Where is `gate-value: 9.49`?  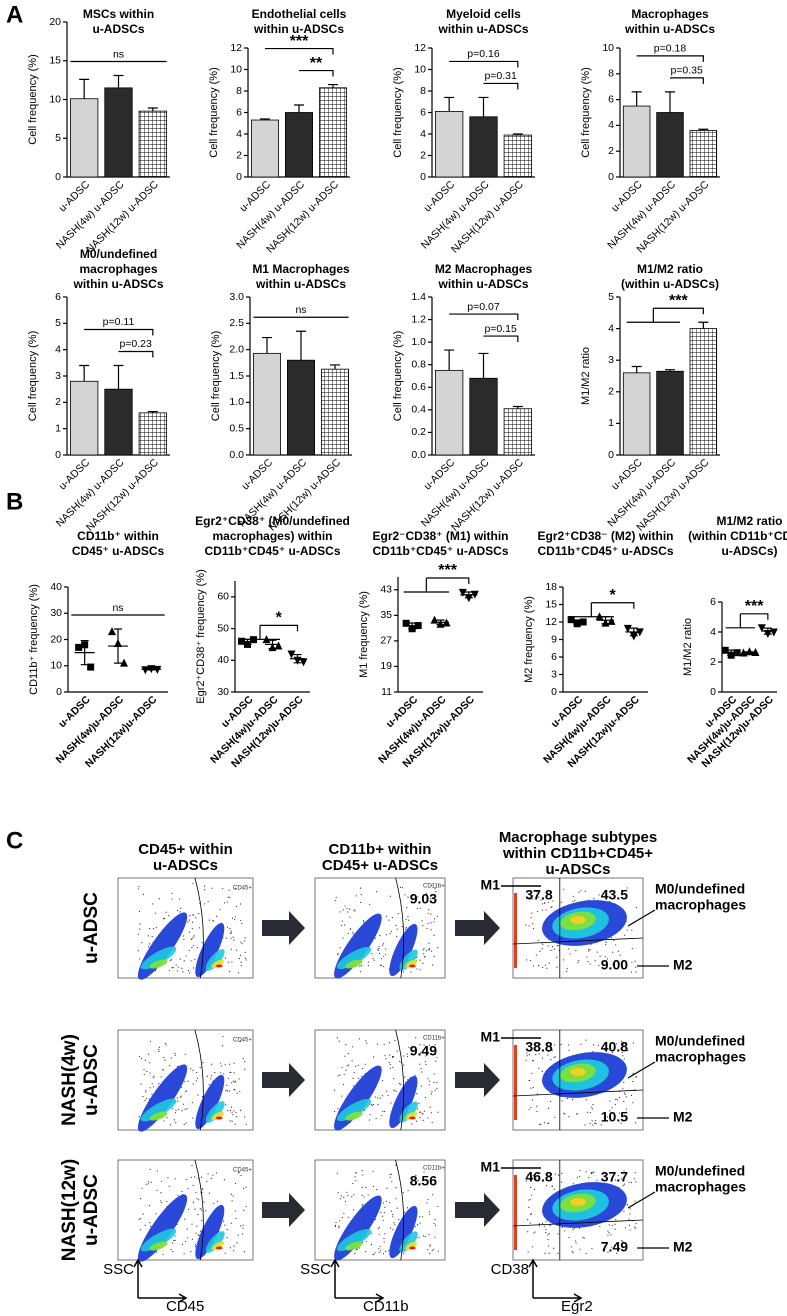
gate-value: 9.49 is located at coordinates (423, 1051).